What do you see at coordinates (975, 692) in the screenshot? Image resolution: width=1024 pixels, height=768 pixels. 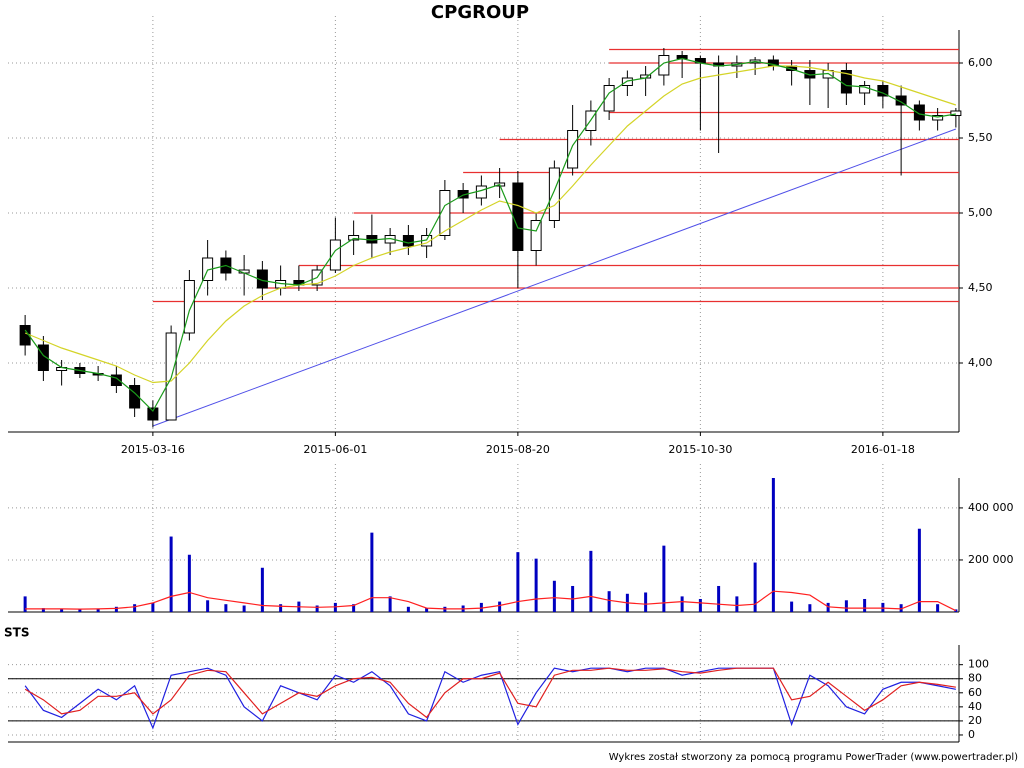 I see `y-tick-label: 60` at bounding box center [975, 692].